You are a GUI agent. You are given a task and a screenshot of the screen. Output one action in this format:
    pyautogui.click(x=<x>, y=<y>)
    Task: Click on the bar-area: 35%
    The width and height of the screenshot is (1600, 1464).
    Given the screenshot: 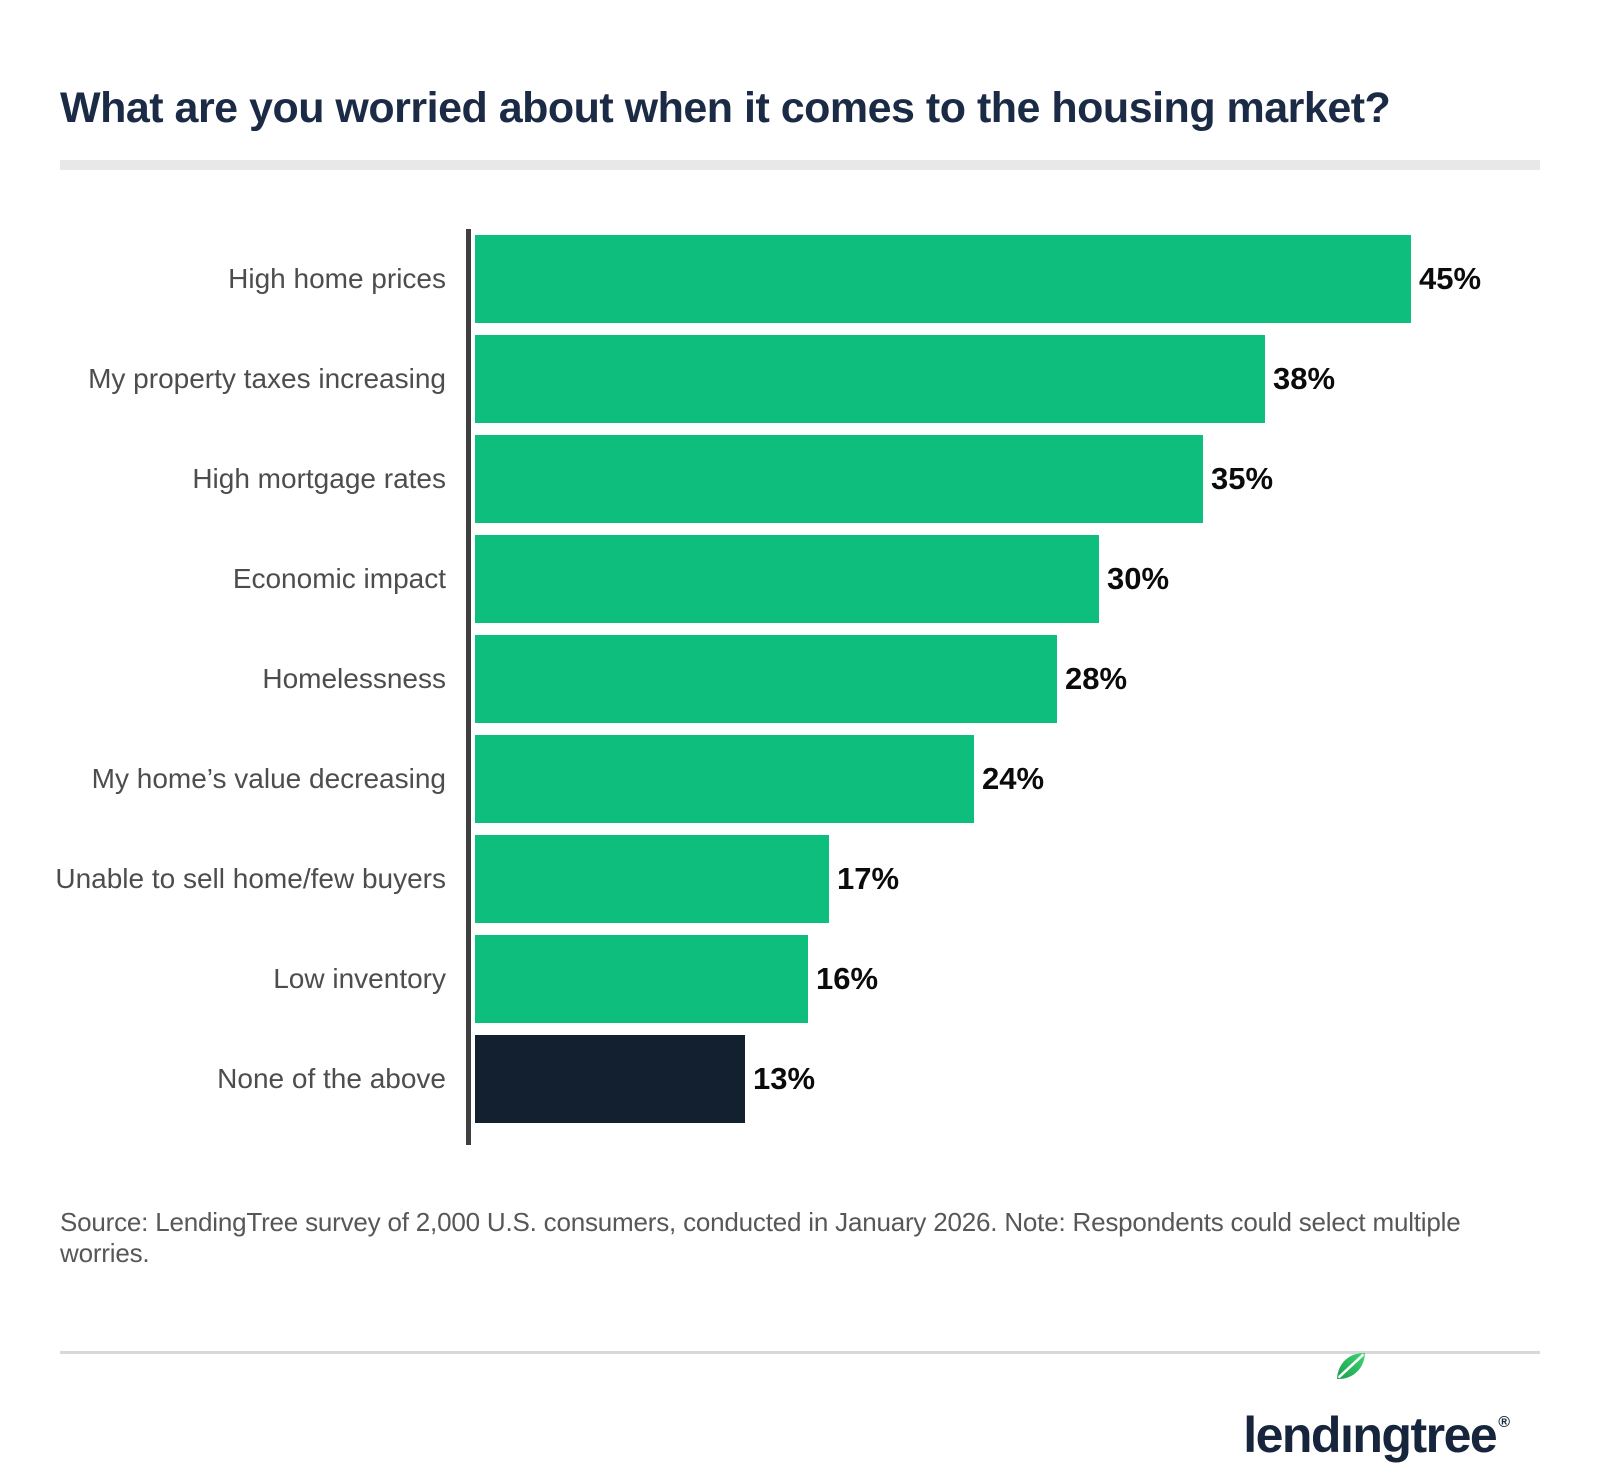 What is the action you would take?
    pyautogui.click(x=1007, y=479)
    